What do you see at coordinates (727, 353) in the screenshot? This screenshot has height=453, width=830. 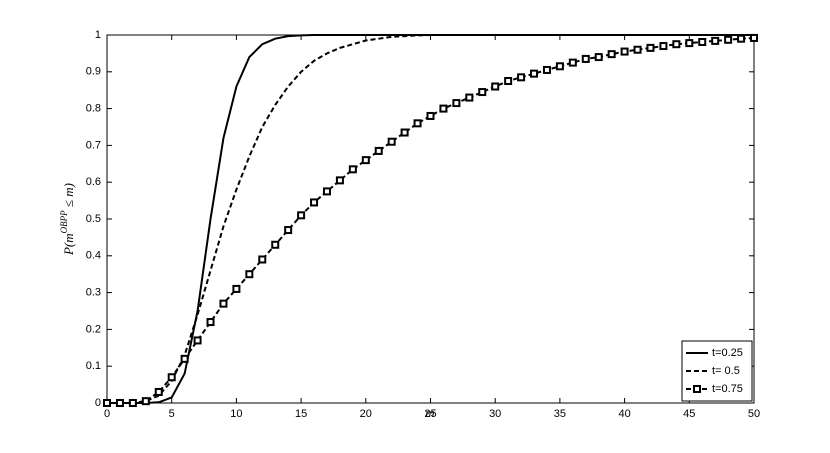 I see `legend-label: t=0.25` at bounding box center [727, 353].